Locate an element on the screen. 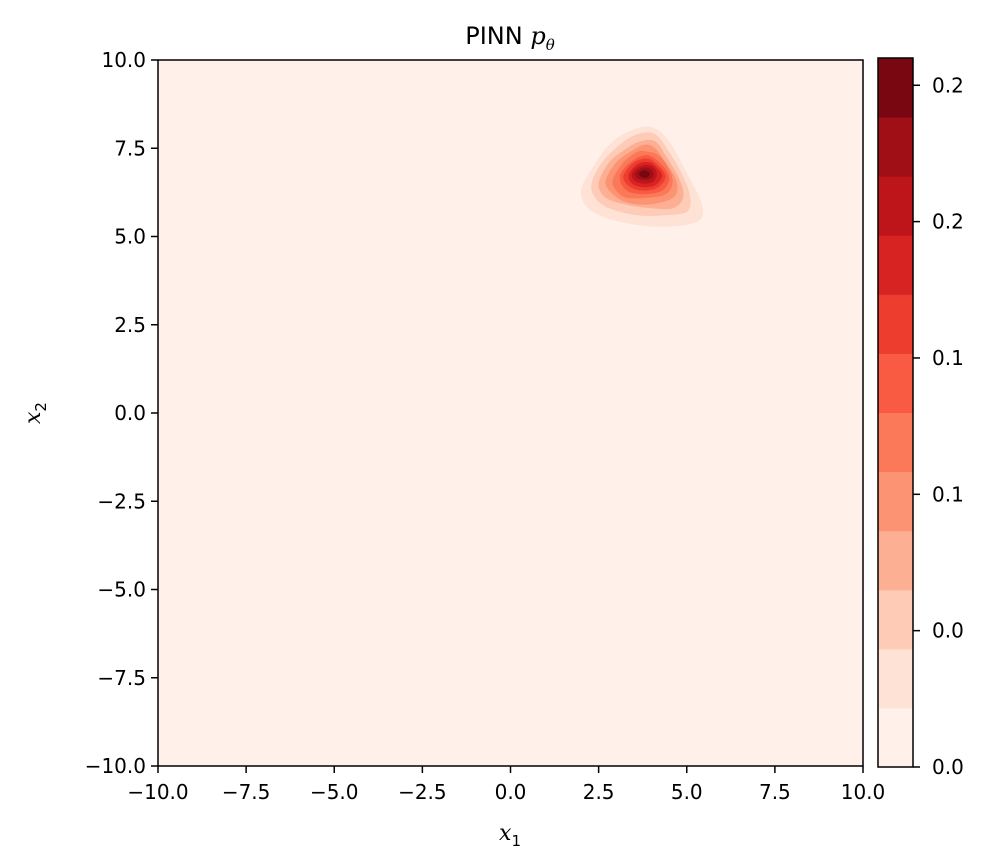 The height and width of the screenshot is (867, 995). x-tick-label: 7.5 is located at coordinates (775, 792).